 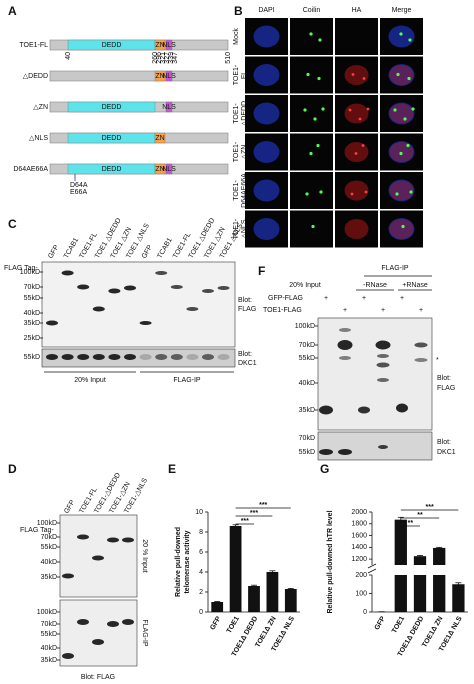 What do you see at coordinates (266, 10) in the screenshot?
I see `column-header: DAPI` at bounding box center [266, 10].